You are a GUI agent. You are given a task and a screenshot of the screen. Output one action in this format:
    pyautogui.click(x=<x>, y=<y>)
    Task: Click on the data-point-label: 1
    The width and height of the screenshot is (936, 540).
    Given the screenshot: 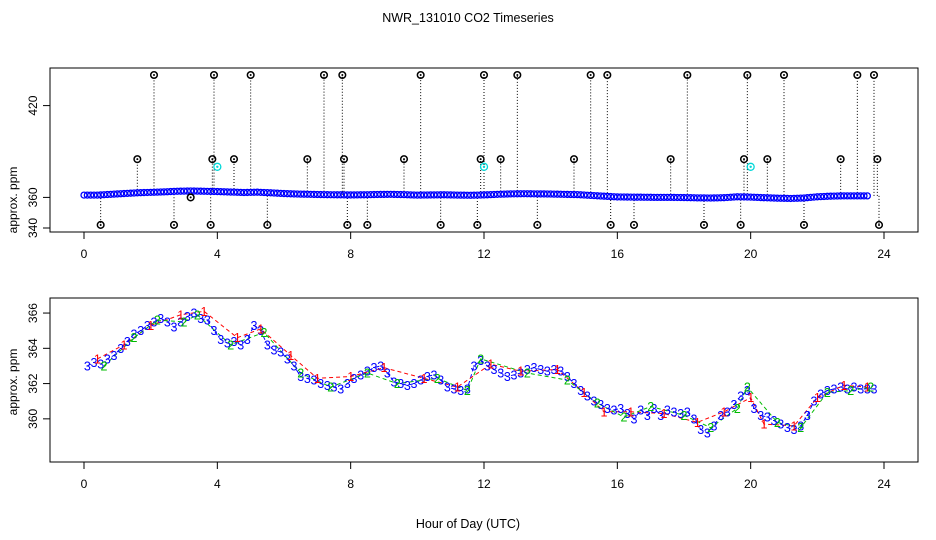 What is the action you would take?
    pyautogui.click(x=317, y=379)
    